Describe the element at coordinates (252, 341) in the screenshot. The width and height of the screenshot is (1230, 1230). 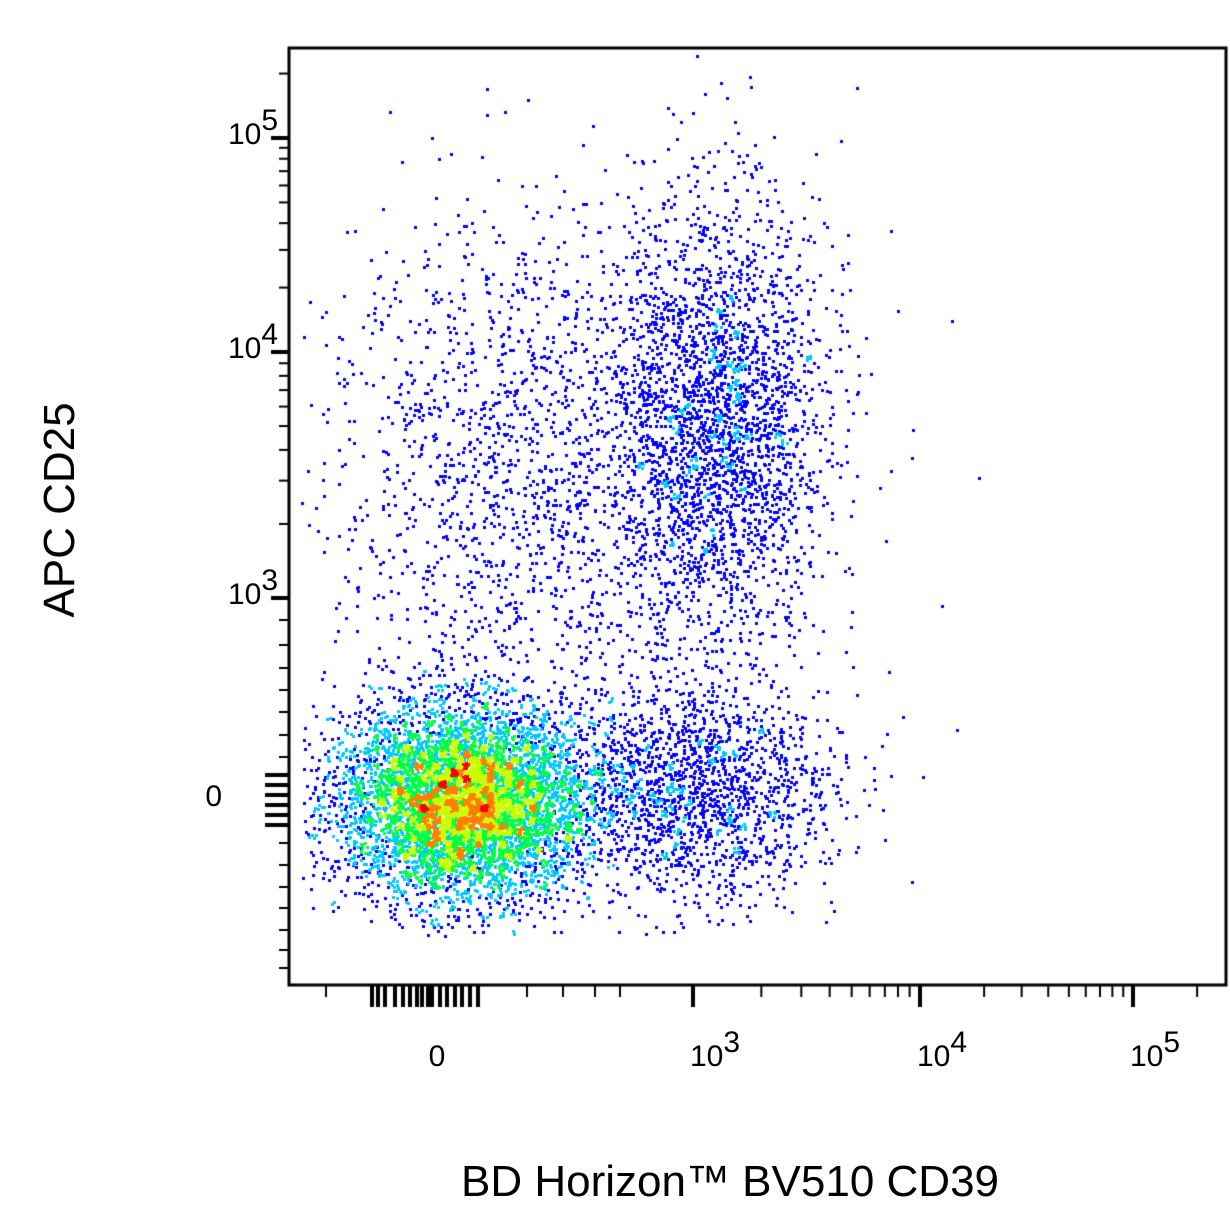
I see `y-tick-label: 10⁴` at that location.